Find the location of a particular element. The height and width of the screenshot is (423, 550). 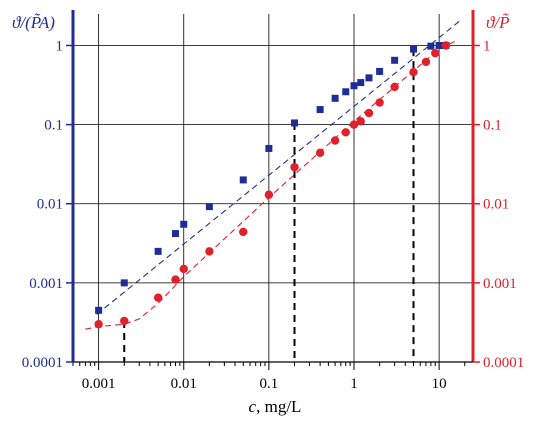

x-axis-label-unit: , mg/L is located at coordinates (278, 406).